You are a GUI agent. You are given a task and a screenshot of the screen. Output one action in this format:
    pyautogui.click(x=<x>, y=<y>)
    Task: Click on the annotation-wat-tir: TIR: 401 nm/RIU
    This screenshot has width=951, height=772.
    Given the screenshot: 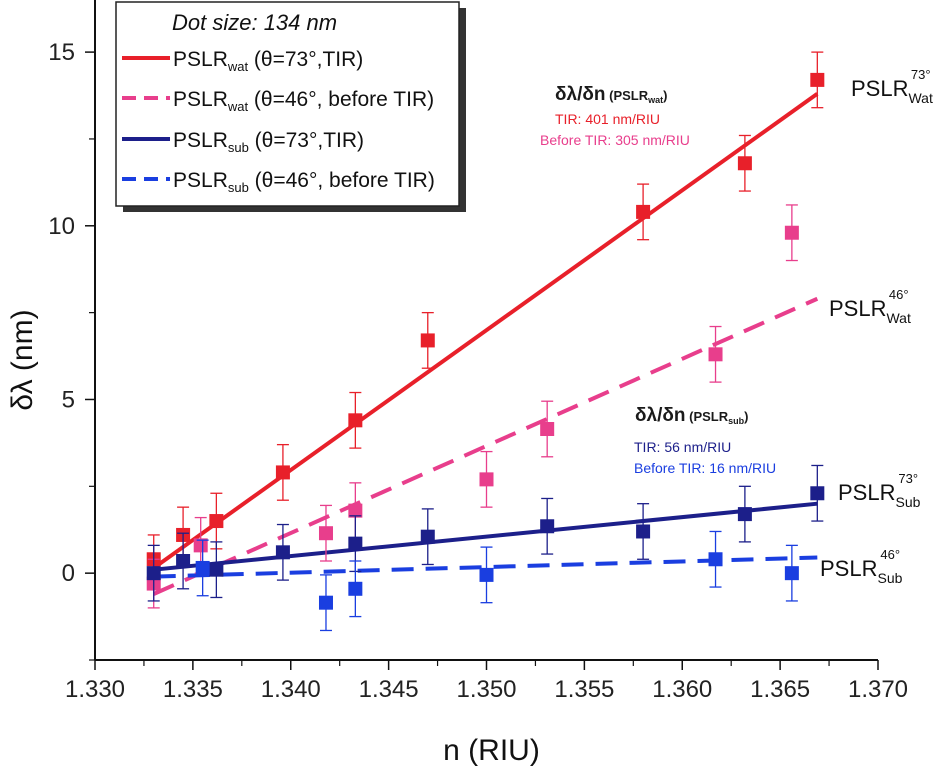 What is the action you would take?
    pyautogui.click(x=607, y=119)
    